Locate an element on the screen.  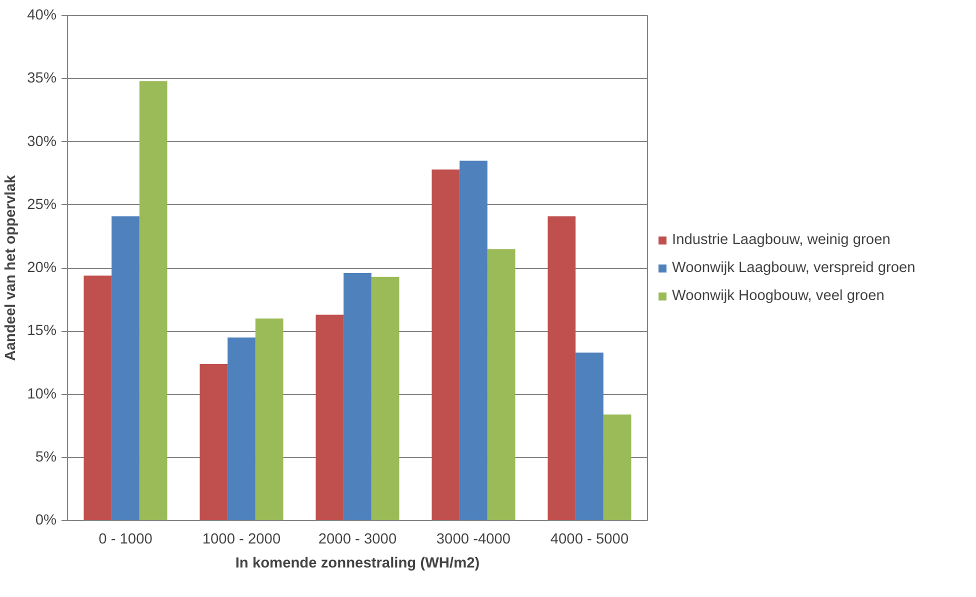
y-tick-label: 15% is located at coordinates (42, 331).